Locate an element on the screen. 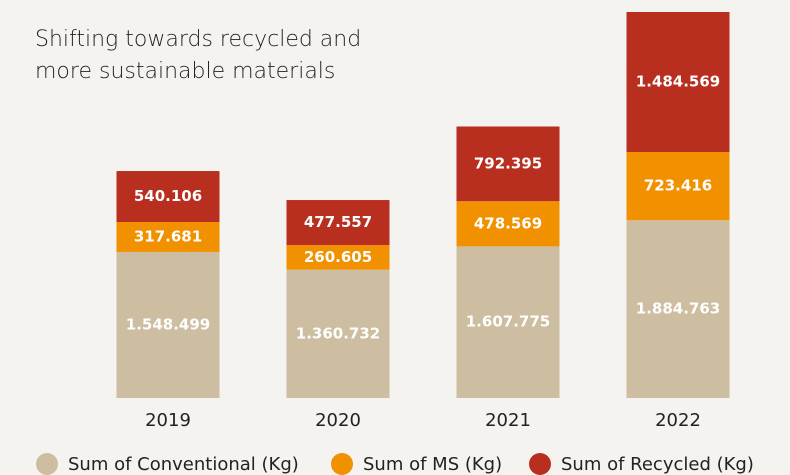  x-tick-label: 2022 is located at coordinates (678, 420).